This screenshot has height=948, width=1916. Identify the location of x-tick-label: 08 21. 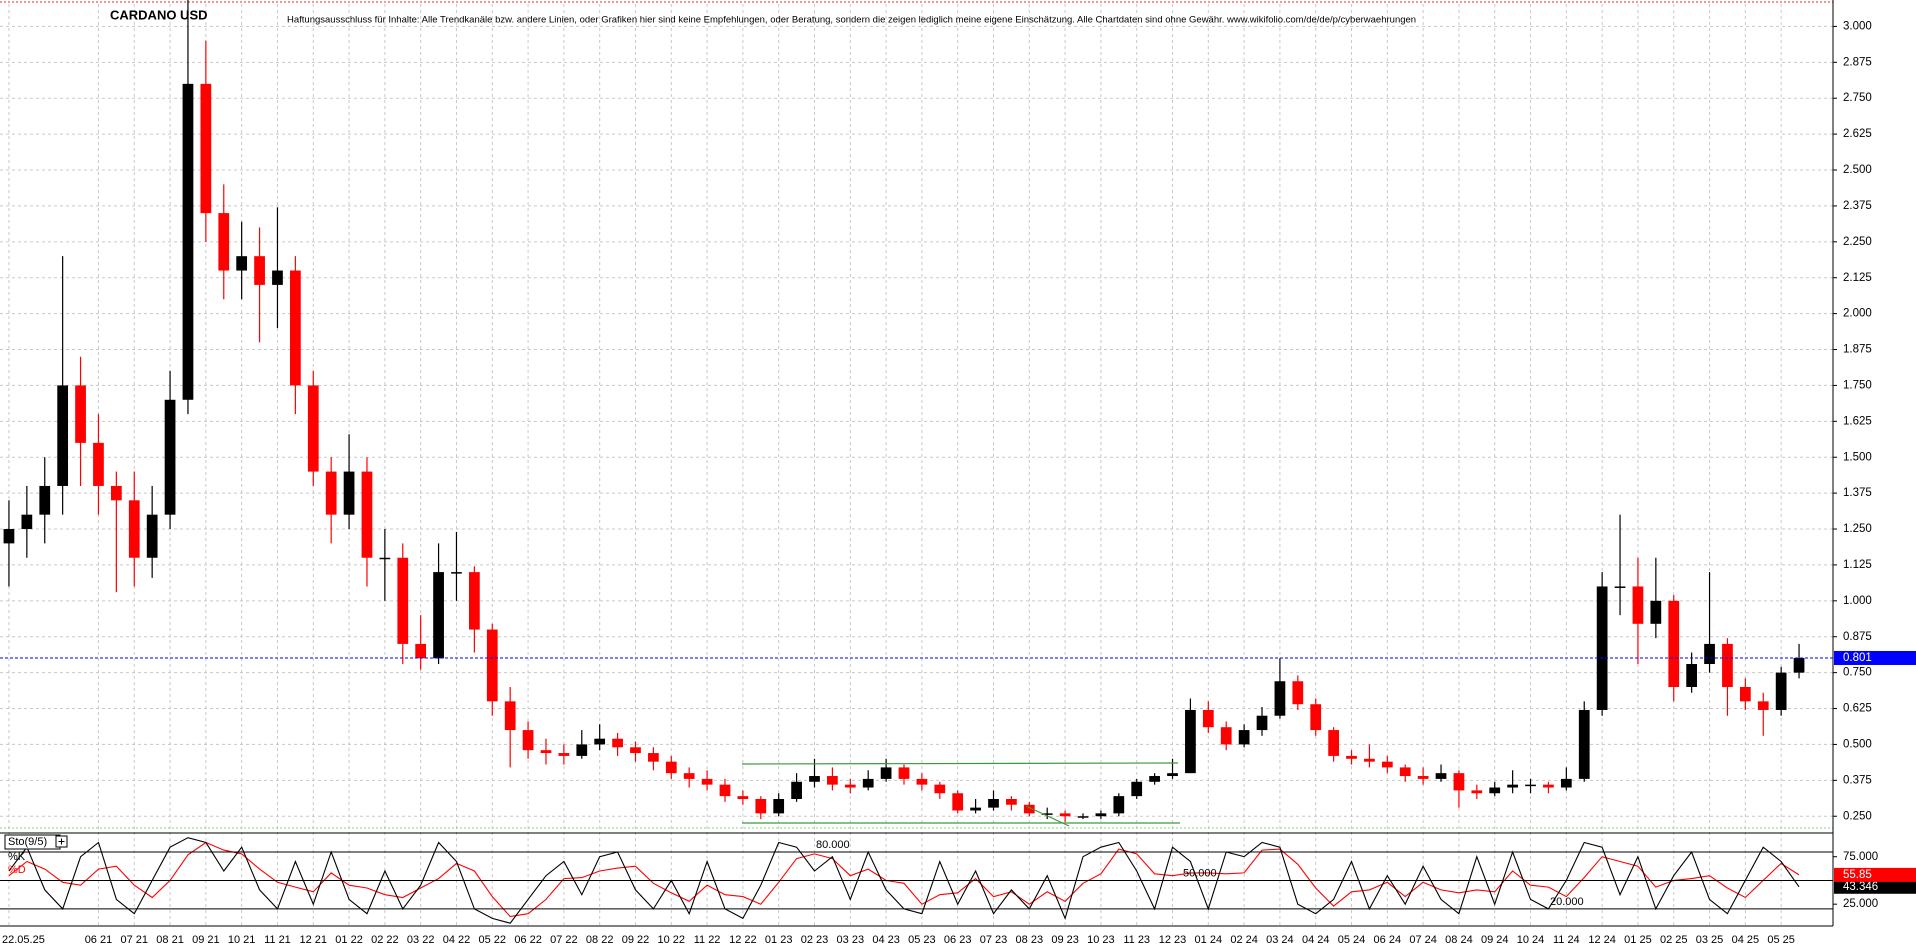
(170, 940).